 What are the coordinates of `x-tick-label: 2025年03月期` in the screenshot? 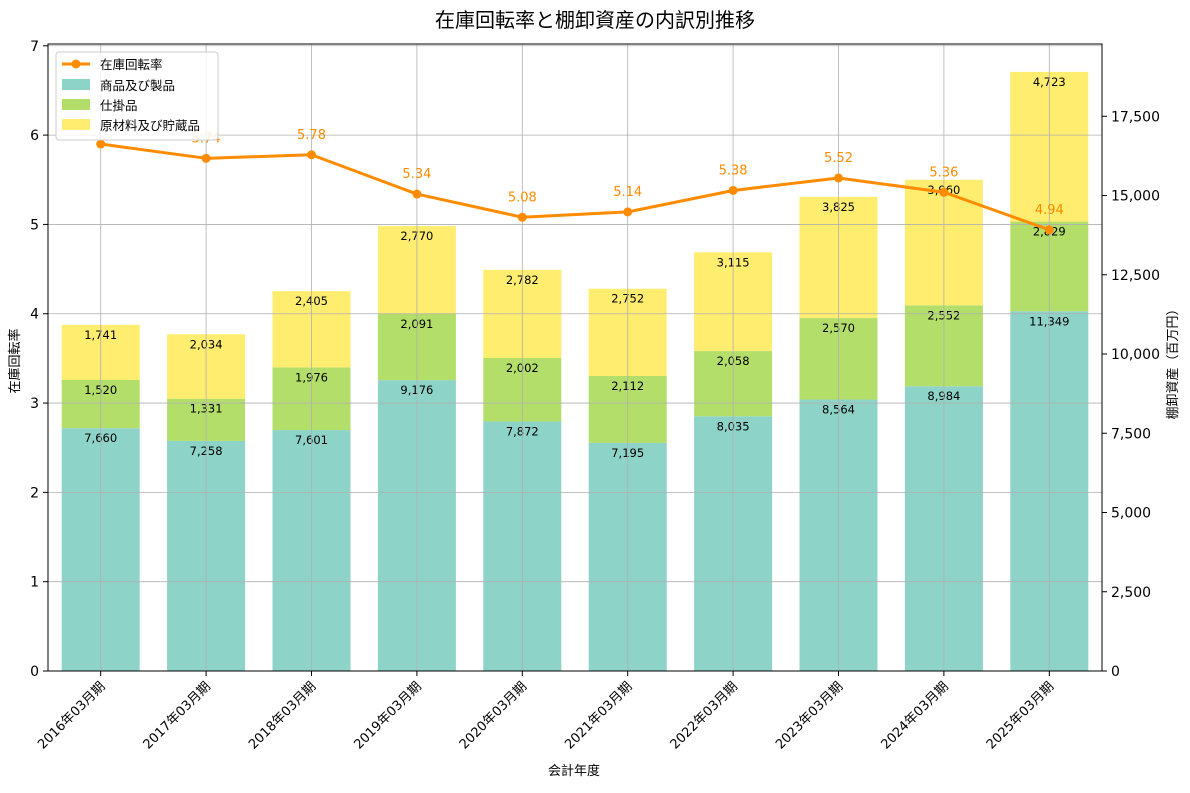 It's located at (1020, 715).